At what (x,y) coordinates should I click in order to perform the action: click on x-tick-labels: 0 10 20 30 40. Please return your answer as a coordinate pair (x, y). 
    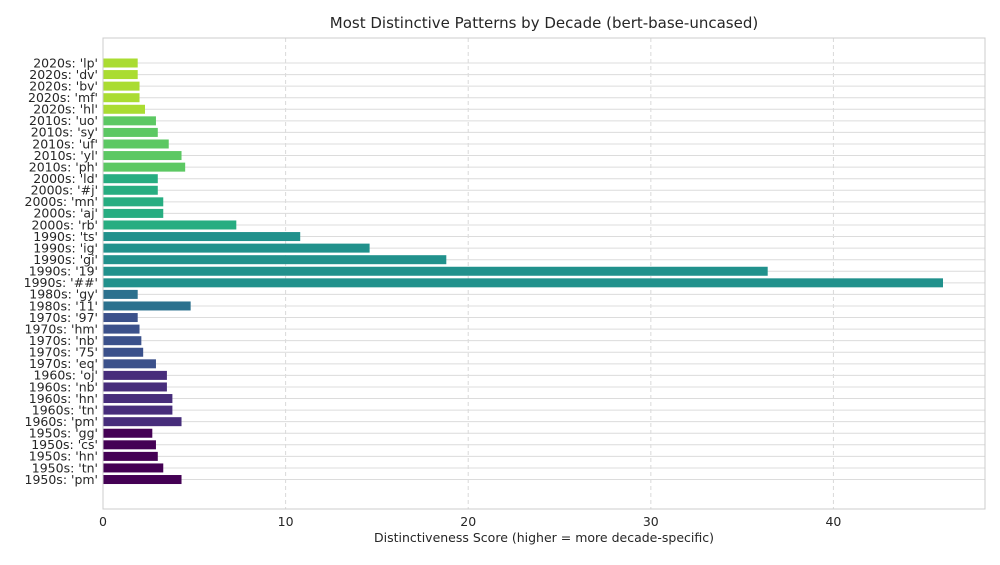
    Looking at the image, I should click on (470, 521).